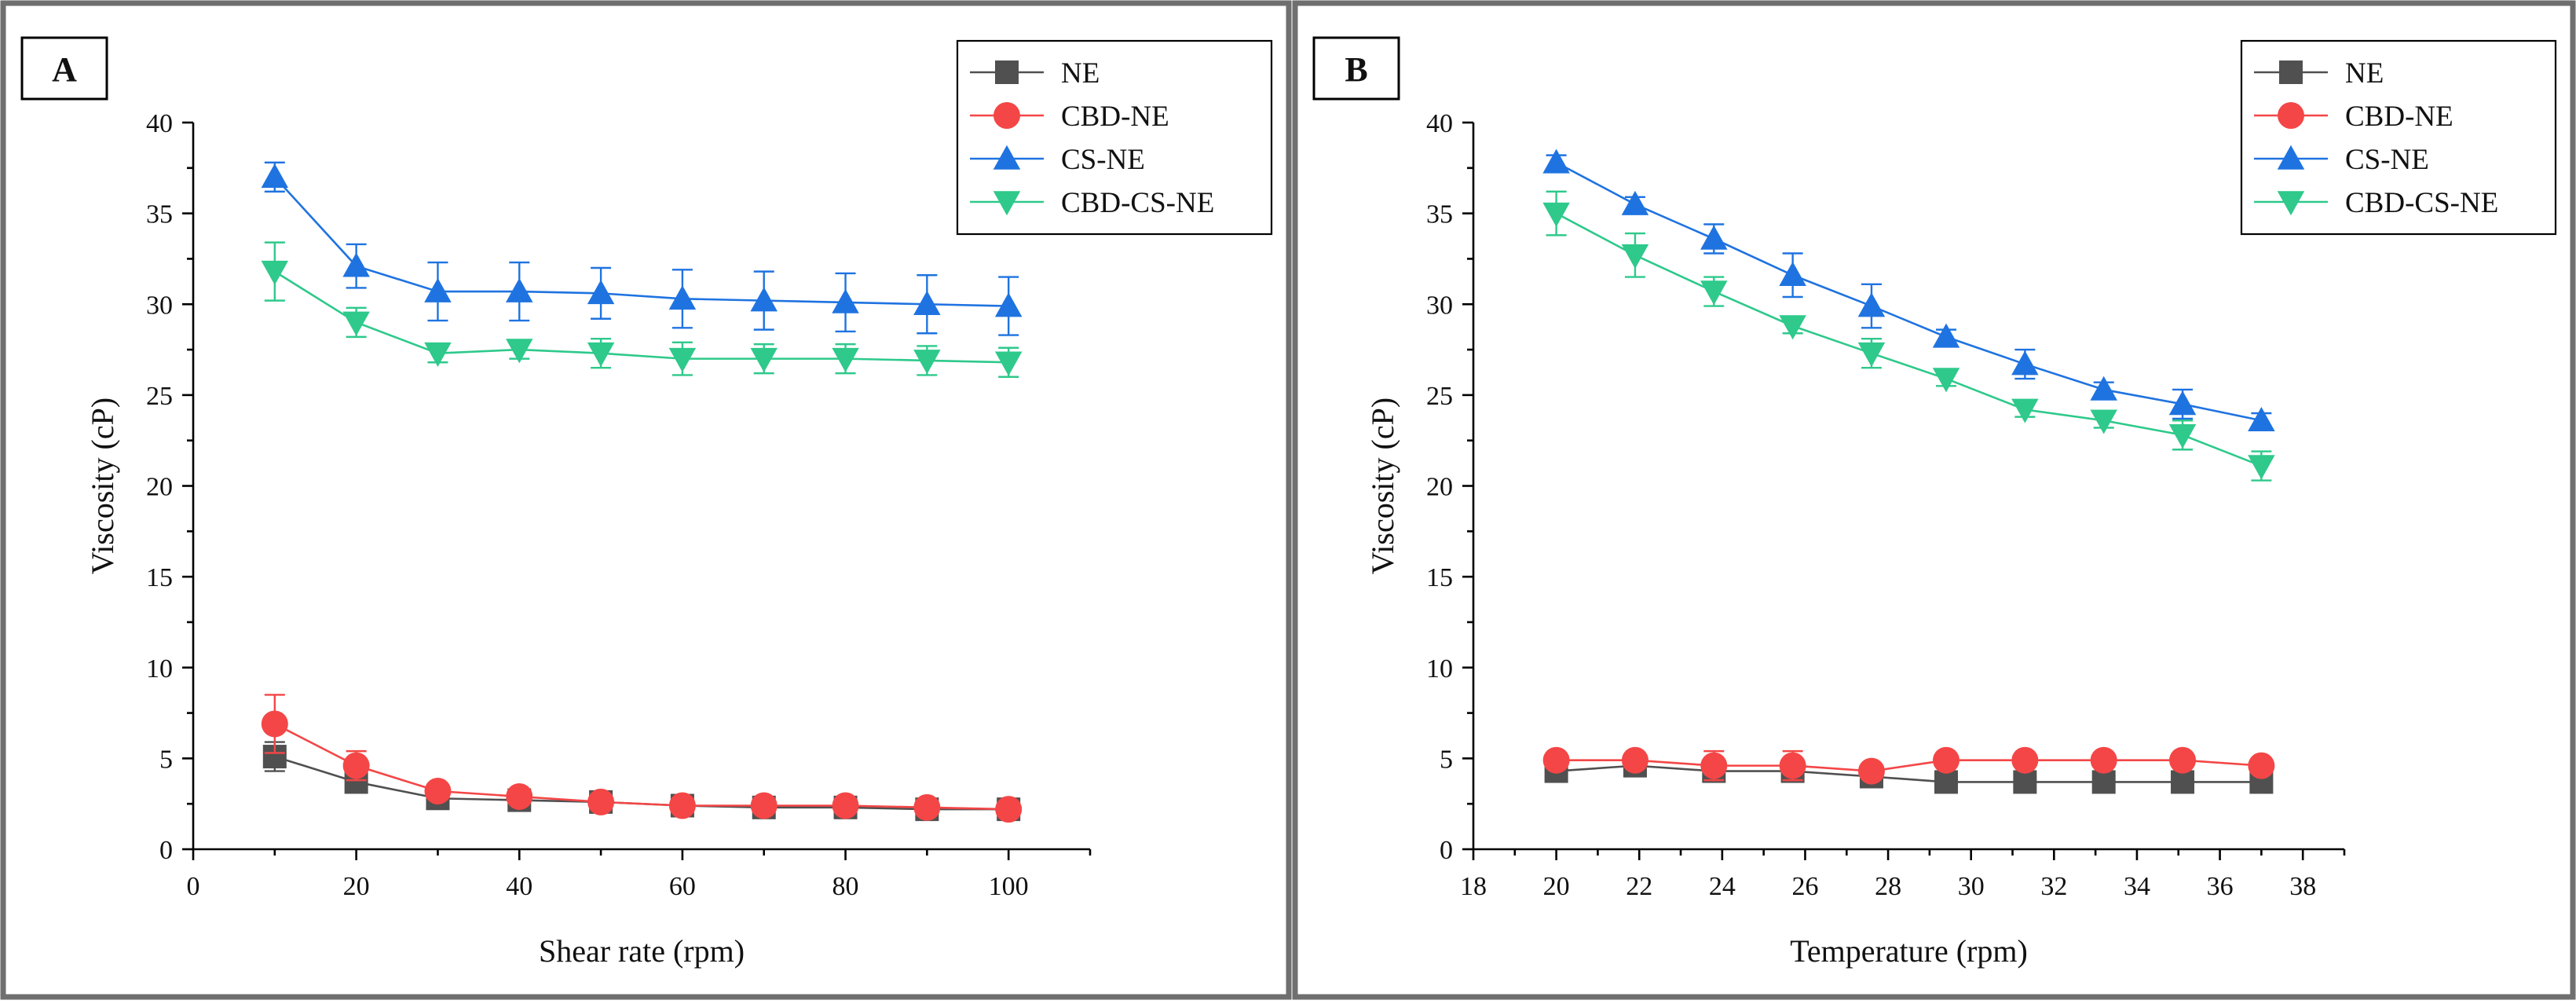  What do you see at coordinates (1439, 396) in the screenshot?
I see `y-tick-label: 25` at bounding box center [1439, 396].